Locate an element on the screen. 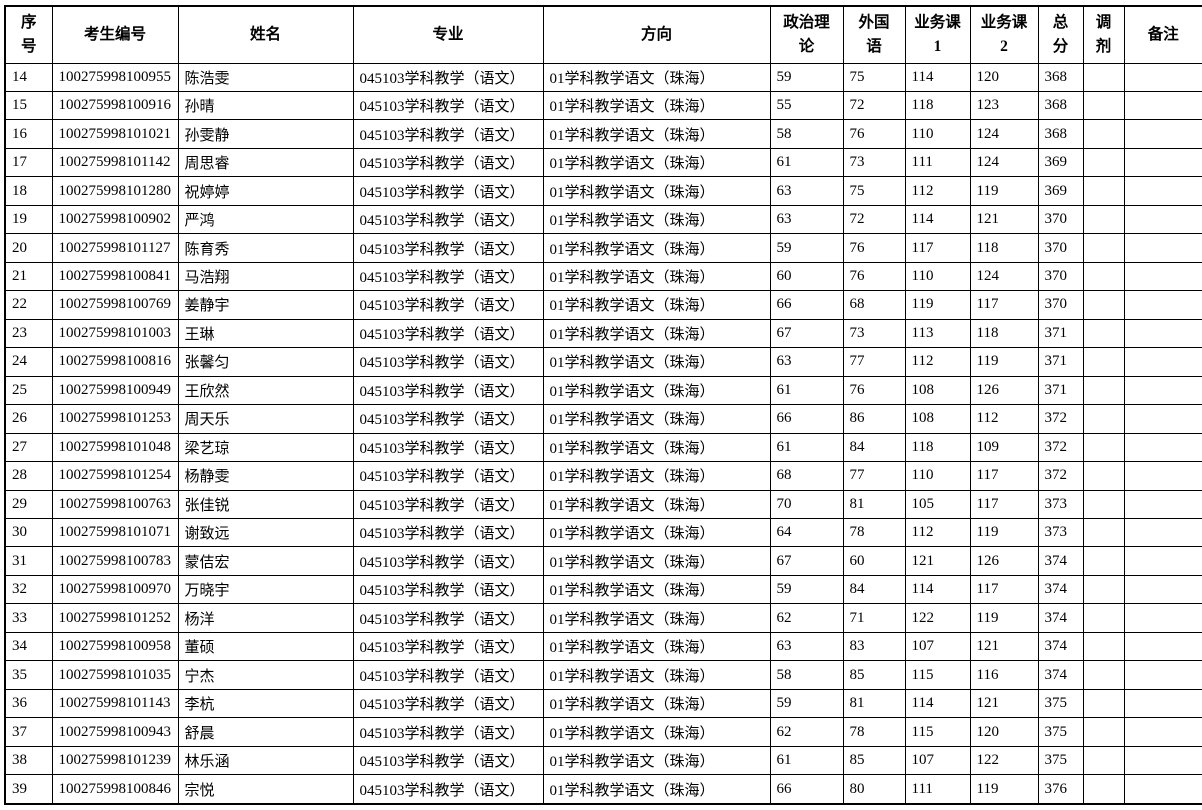  cell-course1: 112 is located at coordinates (937, 191).